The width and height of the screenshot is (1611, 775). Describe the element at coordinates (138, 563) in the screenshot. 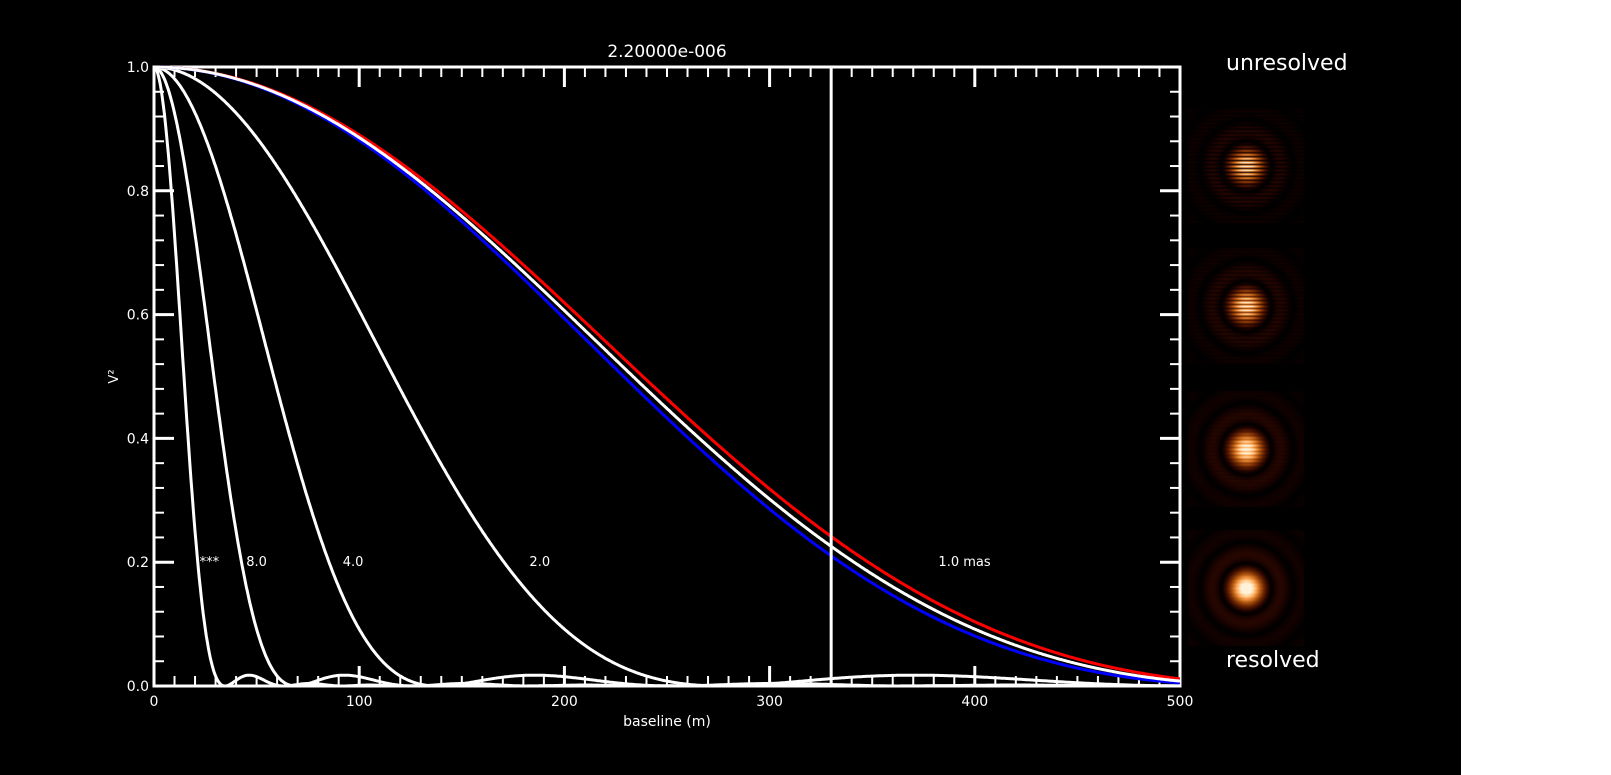

I see `y-tick-label: 0.2` at that location.